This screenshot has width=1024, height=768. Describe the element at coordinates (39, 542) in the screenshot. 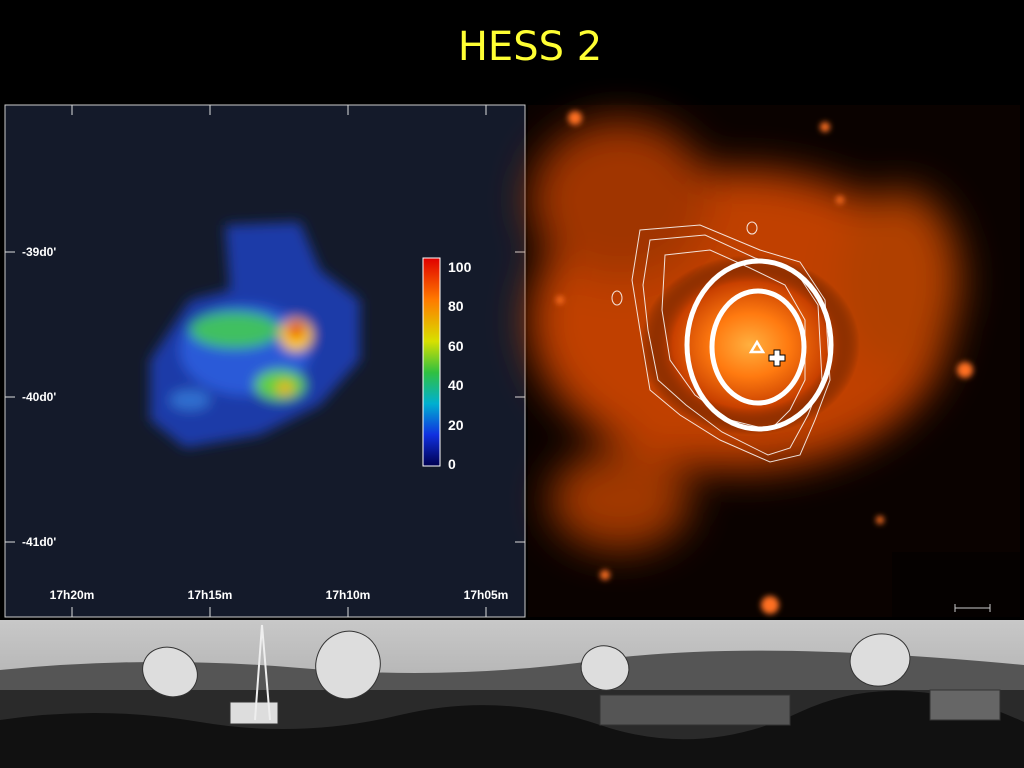

I see `y-label: -41d0'` at that location.